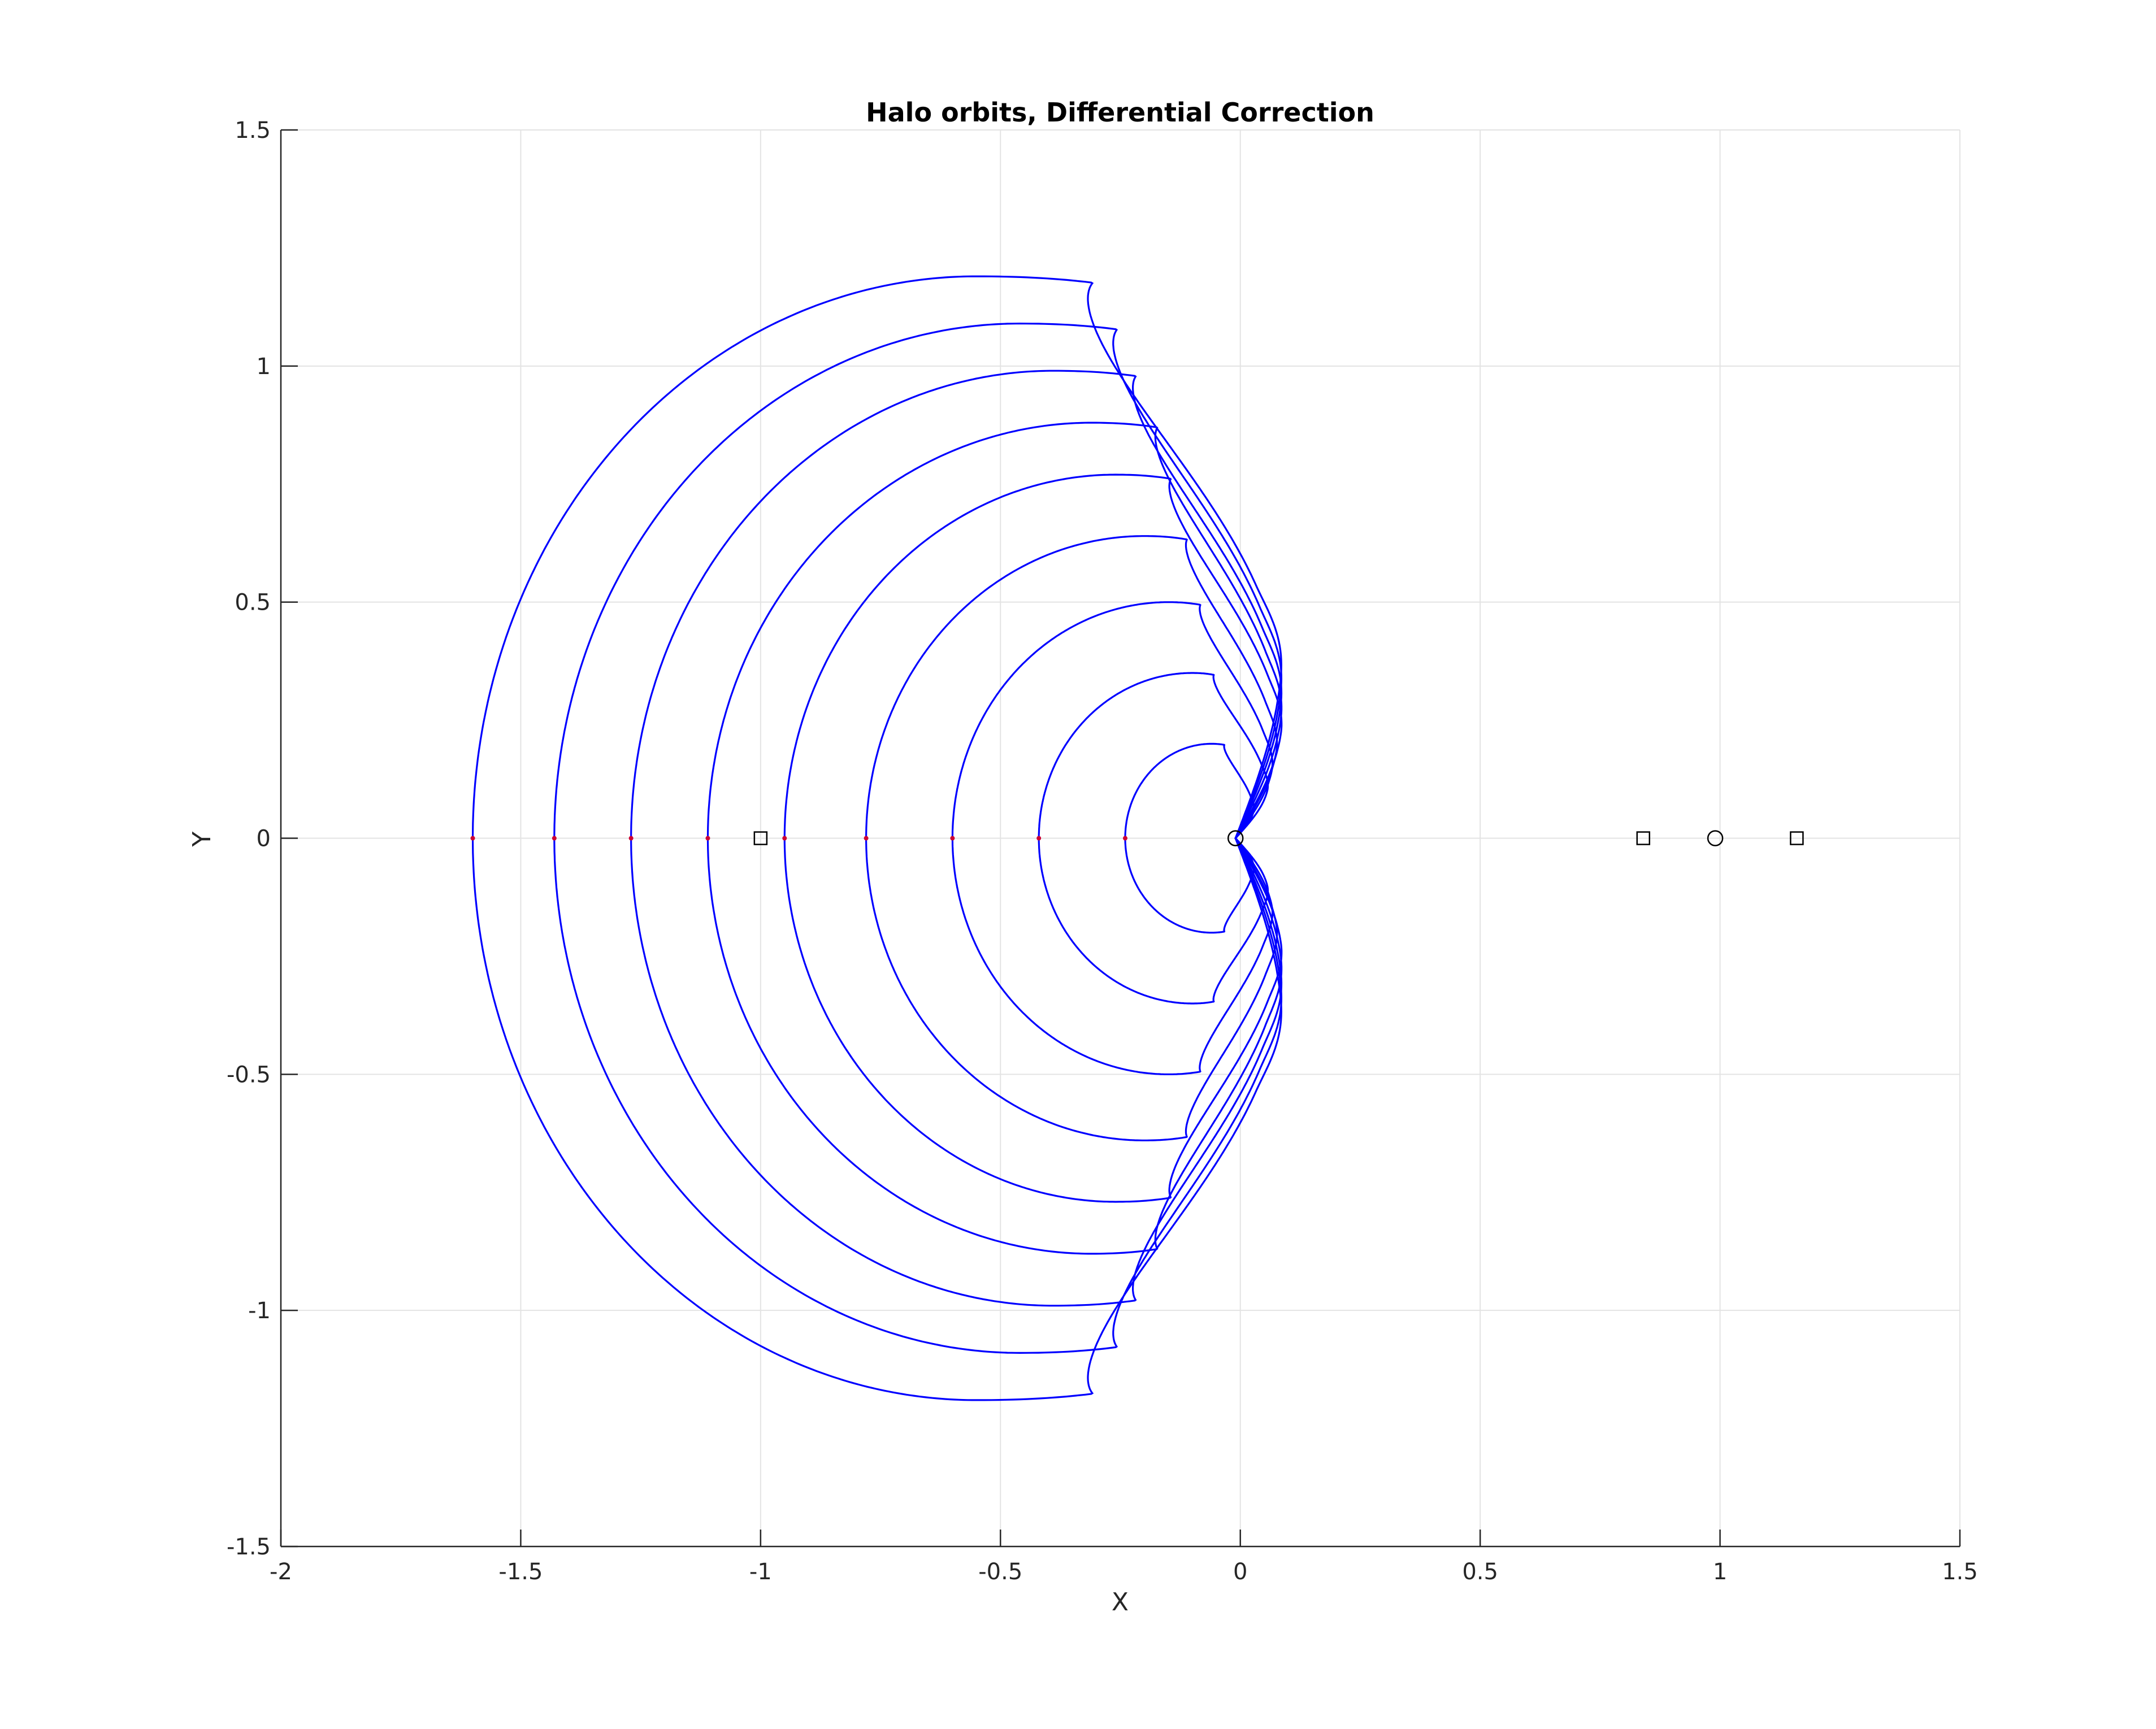 The width and height of the screenshot is (2156, 1729). Describe the element at coordinates (1120, 1602) in the screenshot. I see `x-axis-label: X` at that location.